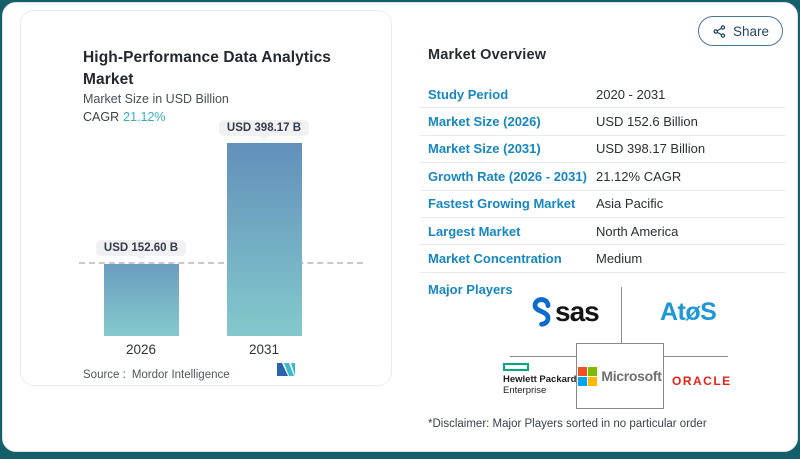  I want to click on microsoft-logo: Microsoft, so click(620, 376).